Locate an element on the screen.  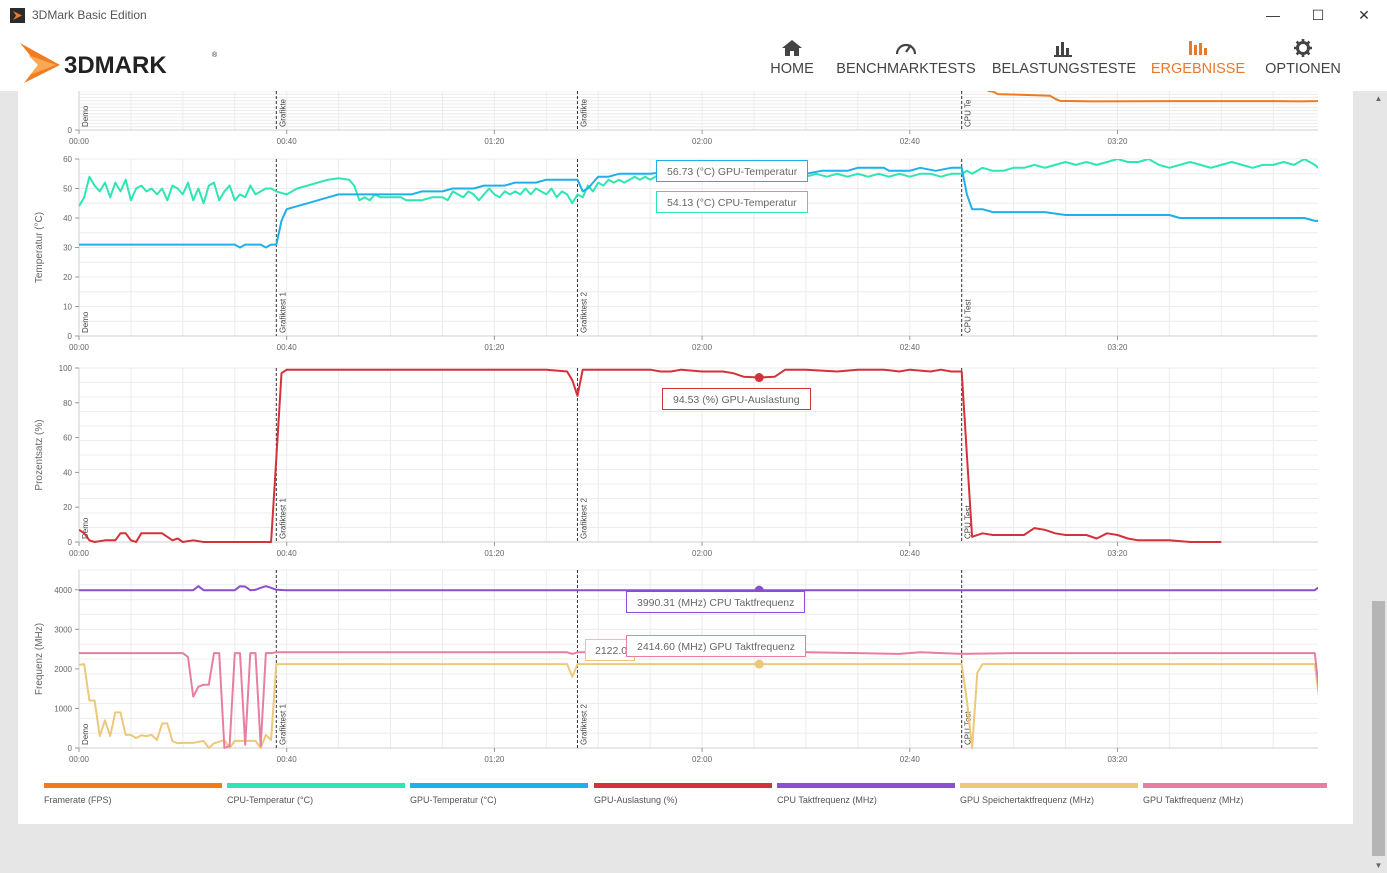
vertical-scrollbar: ▲ ▼ is located at coordinates (1378, 482).